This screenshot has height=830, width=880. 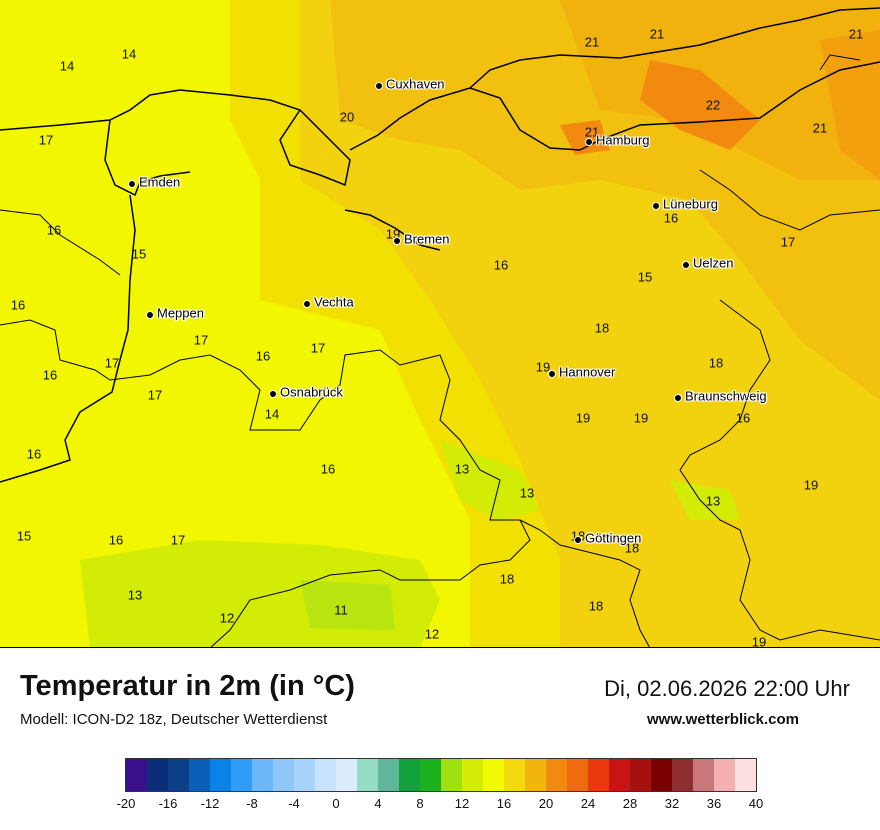 I want to click on city-label: Uelzen, so click(x=713, y=263).